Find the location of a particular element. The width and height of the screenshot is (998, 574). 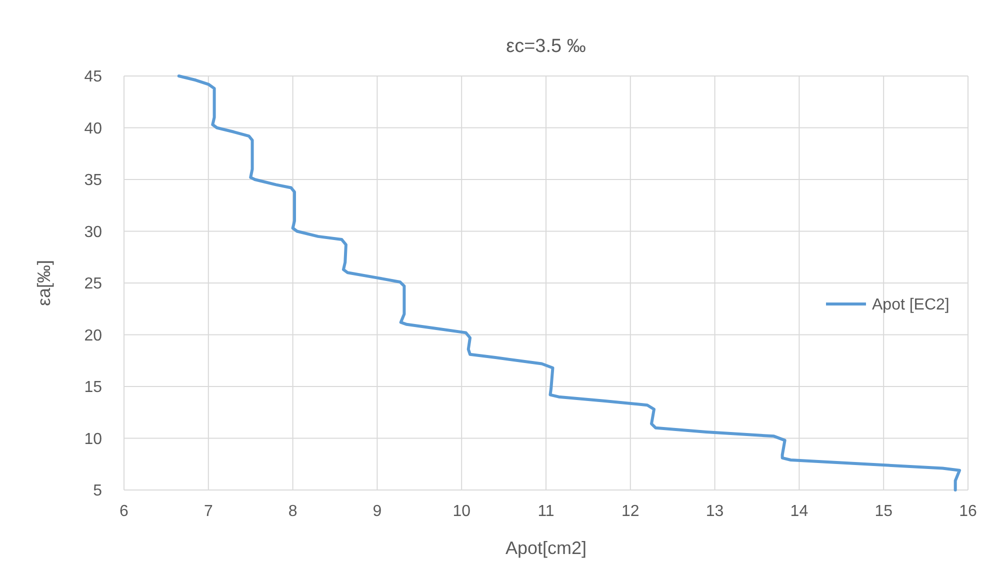

x-tick-label: 16 is located at coordinates (968, 511).